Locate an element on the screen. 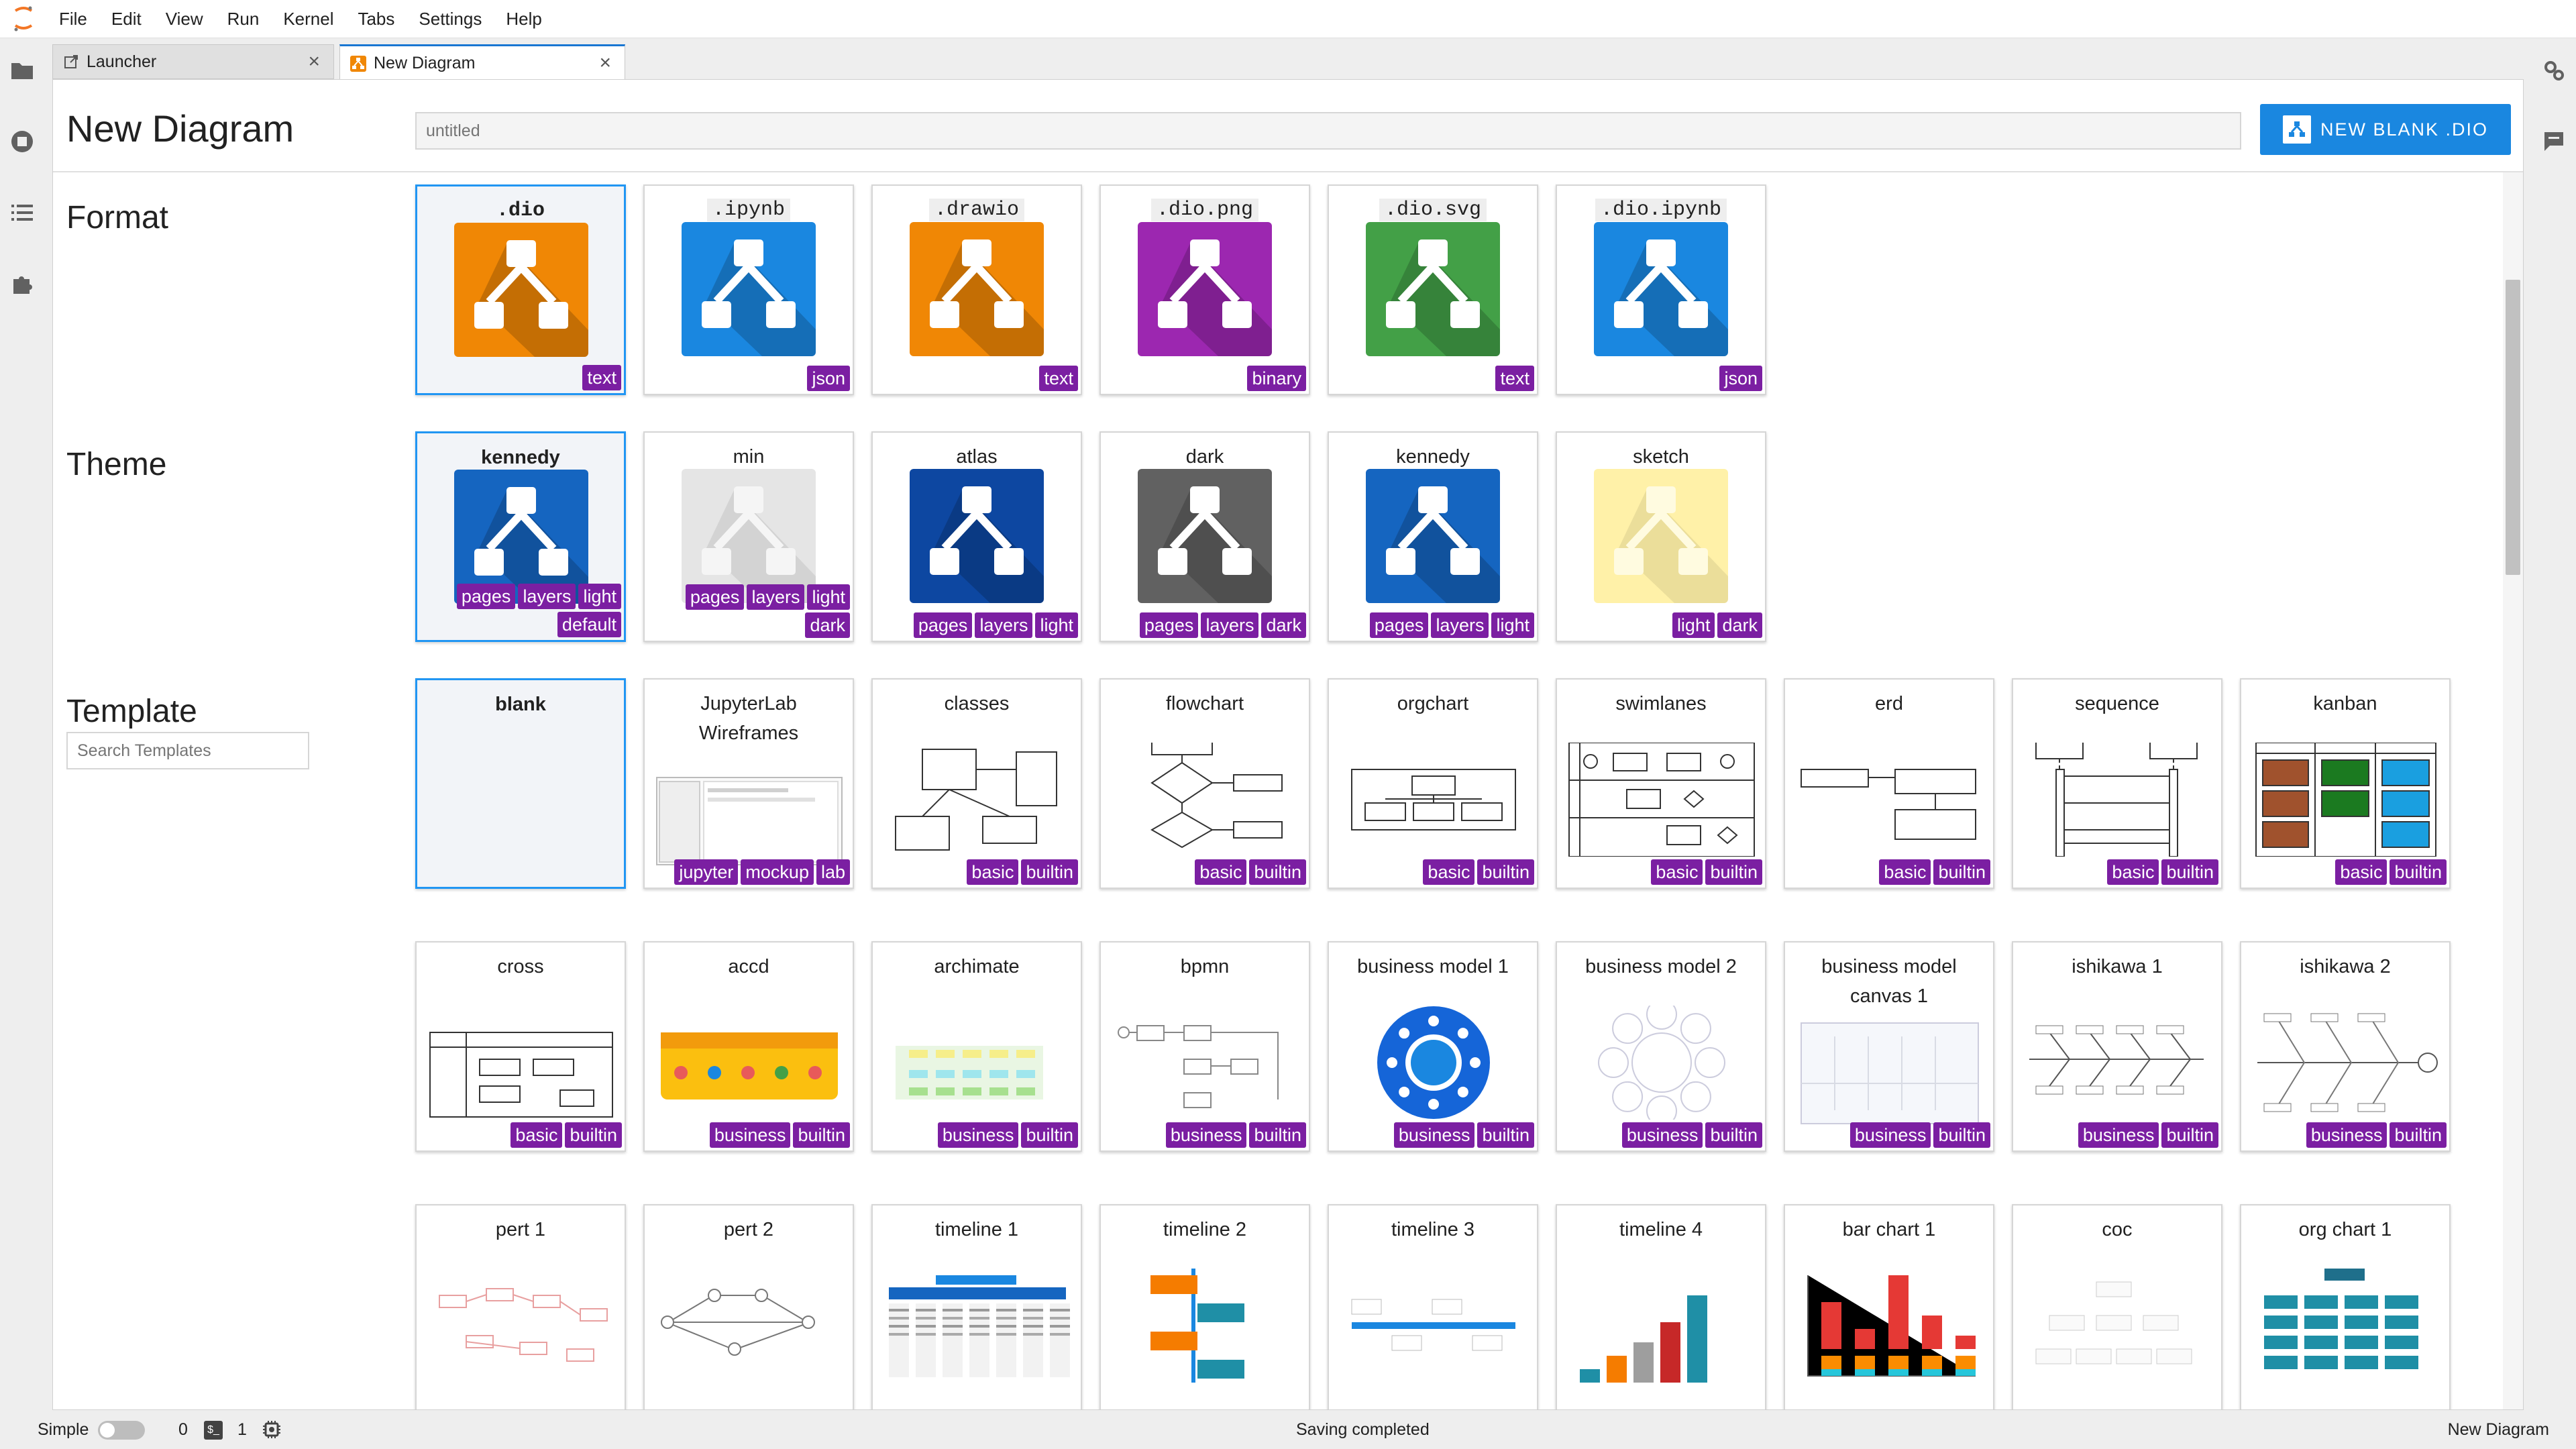  format-card: .drawio text is located at coordinates (976, 289).